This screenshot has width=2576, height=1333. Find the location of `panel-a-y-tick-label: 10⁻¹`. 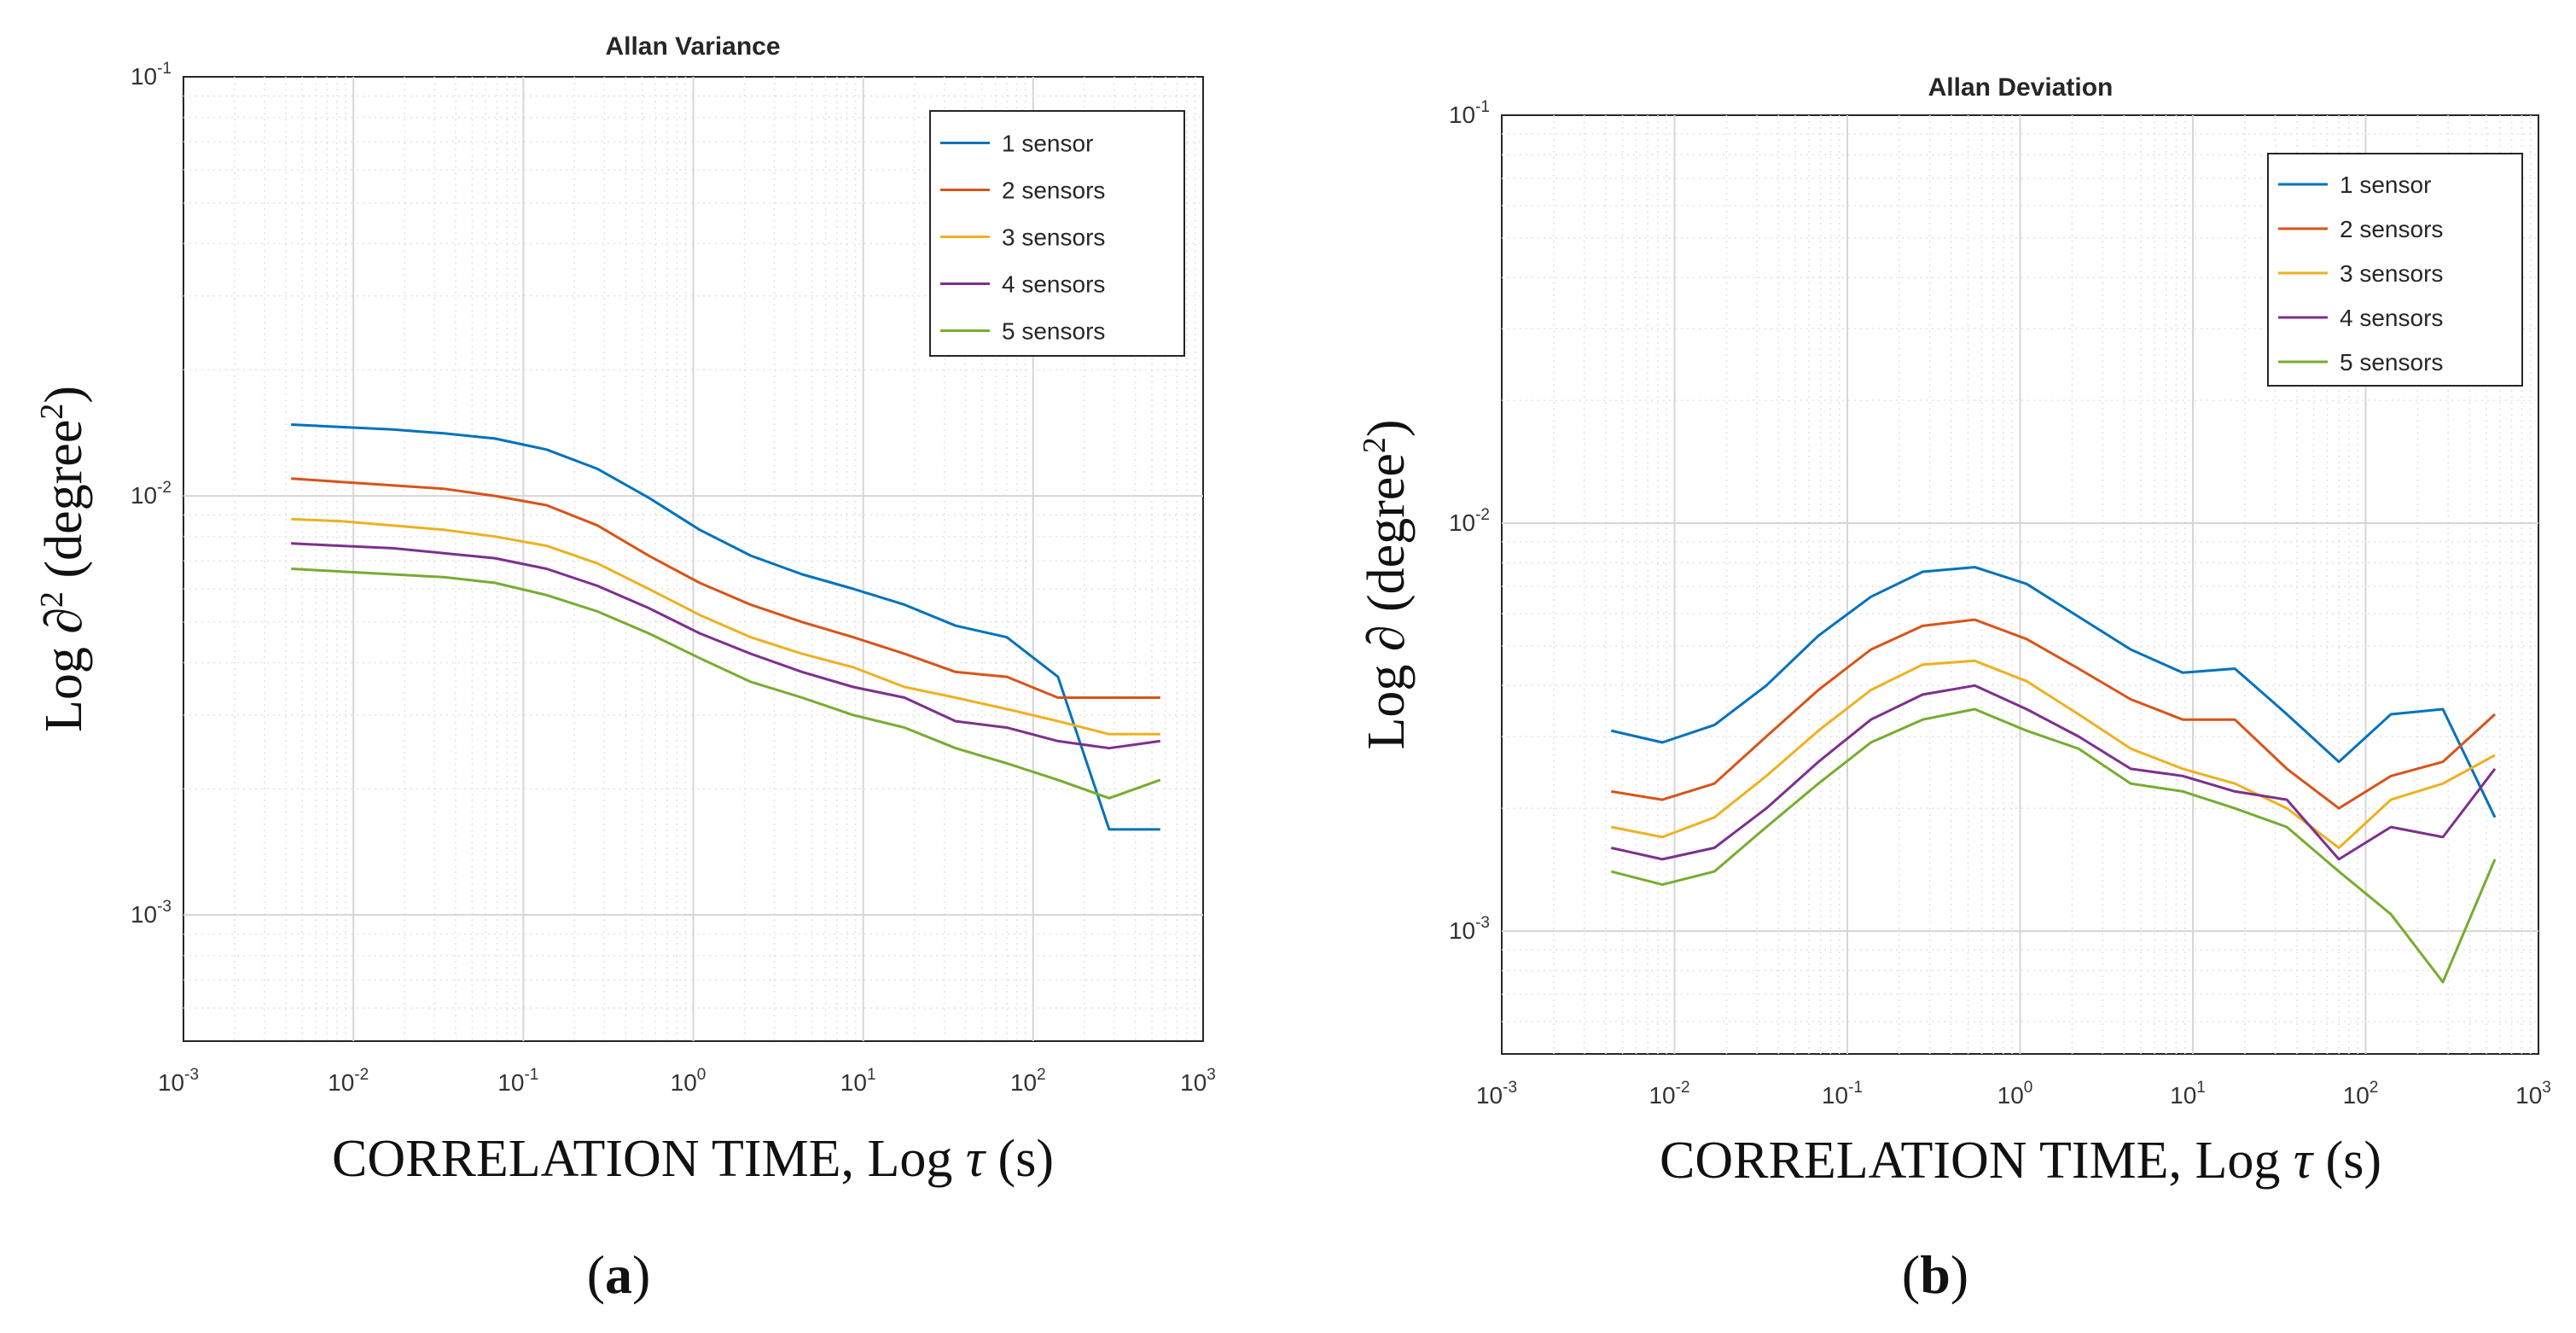

panel-a-y-tick-label: 10⁻¹ is located at coordinates (151, 75).